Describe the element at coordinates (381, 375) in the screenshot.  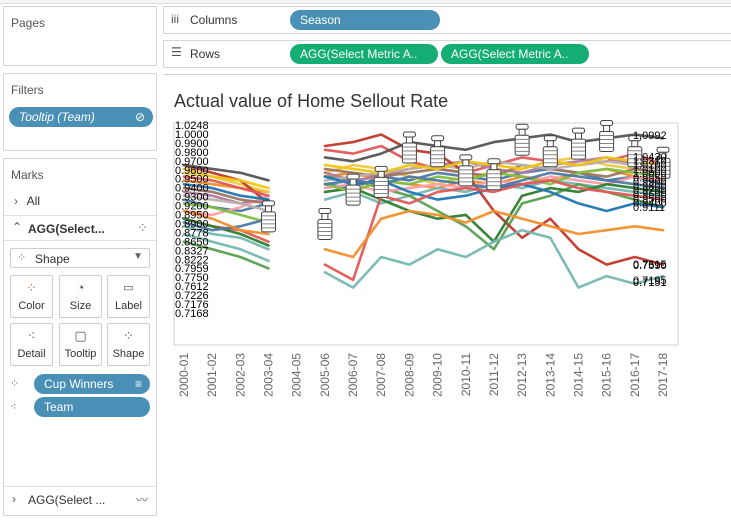
I see `x-tick-label: 2007-08` at that location.